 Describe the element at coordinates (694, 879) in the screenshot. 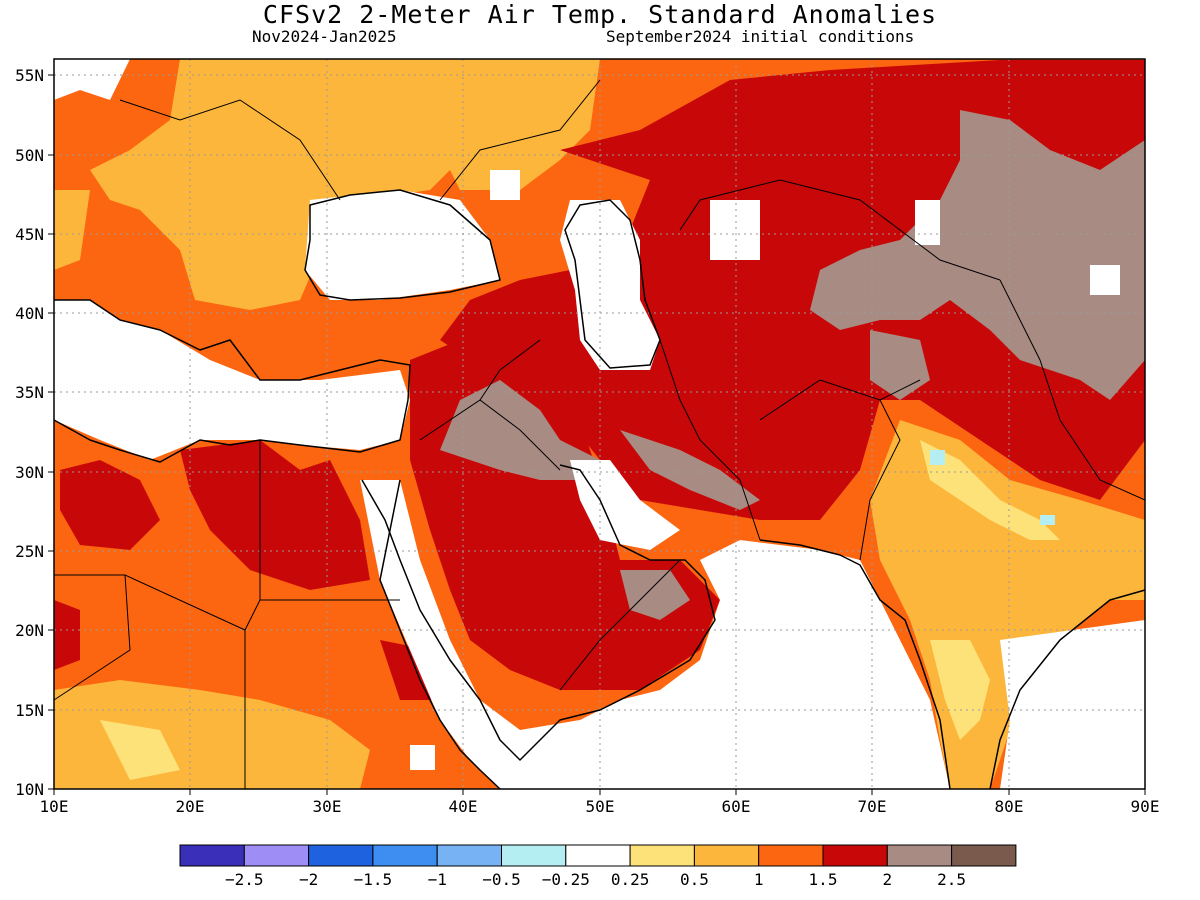

I see `legend-label: 0.5` at that location.